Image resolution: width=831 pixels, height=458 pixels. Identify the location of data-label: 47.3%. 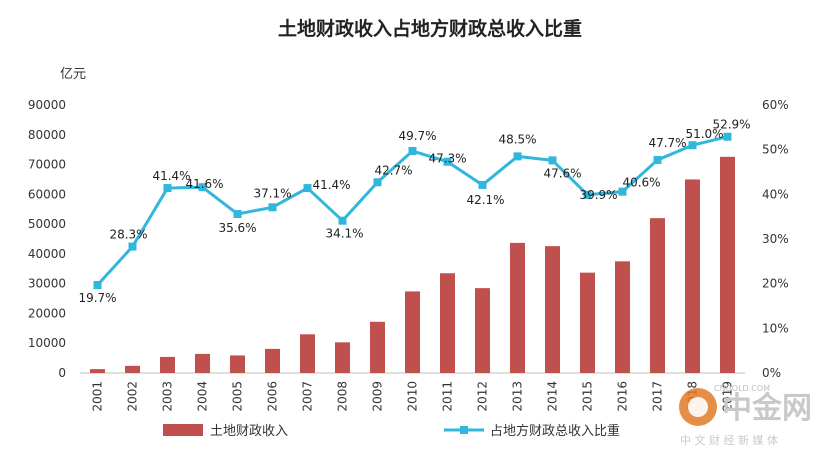
(447, 159).